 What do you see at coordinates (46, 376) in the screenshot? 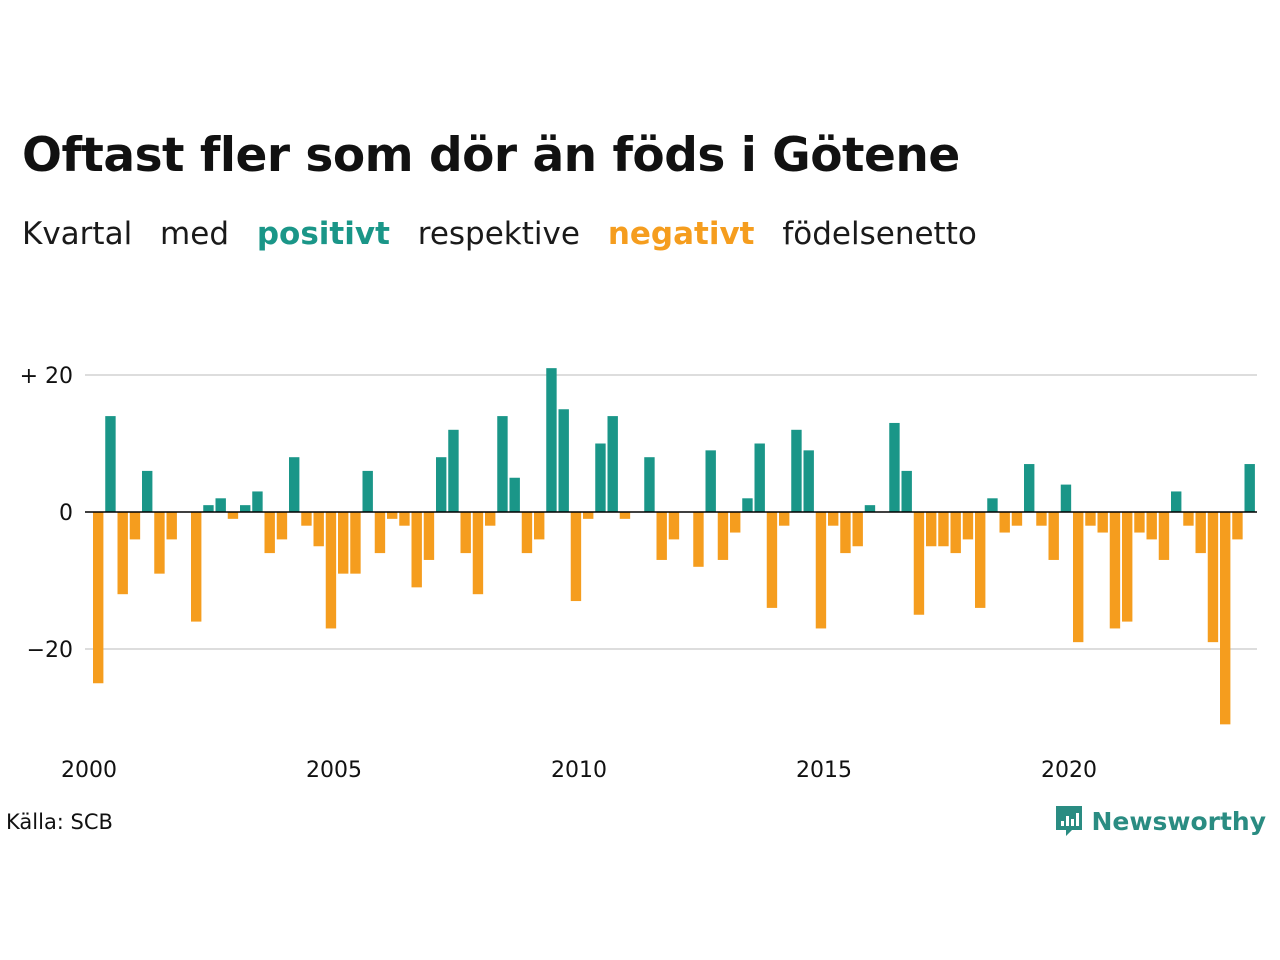
I see `y-tick-label: + 20` at bounding box center [46, 376].